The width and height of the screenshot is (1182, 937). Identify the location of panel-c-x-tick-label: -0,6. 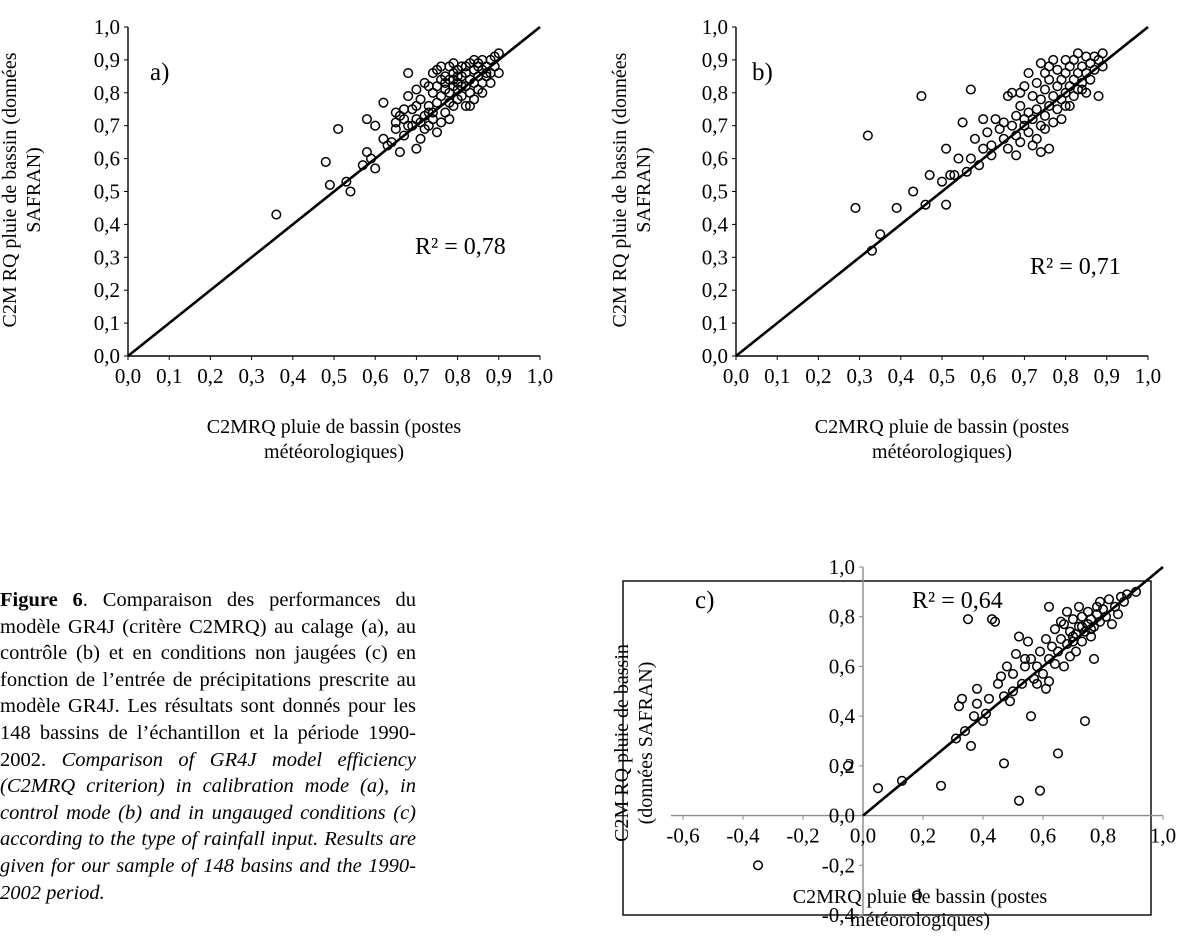
(682, 836).